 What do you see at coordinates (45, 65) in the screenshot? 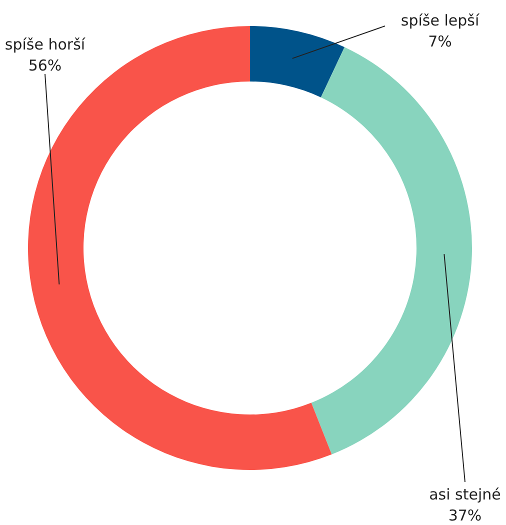
I see `data-label: 56%` at bounding box center [45, 65].